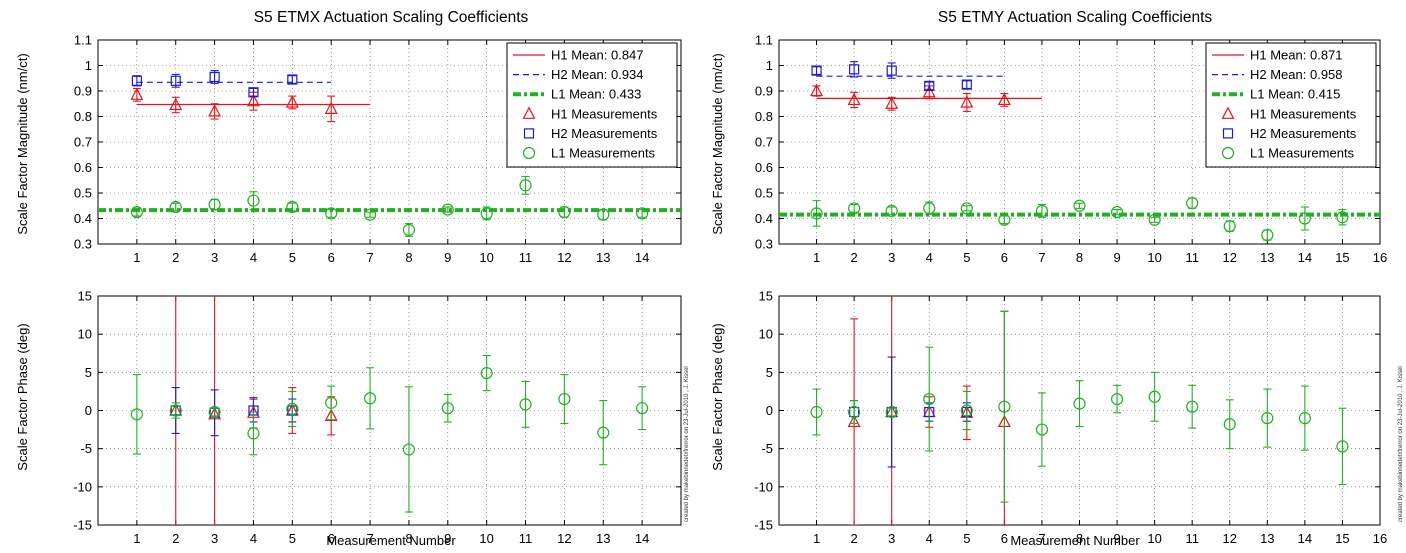 This screenshot has width=1406, height=553. Describe the element at coordinates (1303, 133) in the screenshot. I see `legend-label: H2 Measurements` at that location.